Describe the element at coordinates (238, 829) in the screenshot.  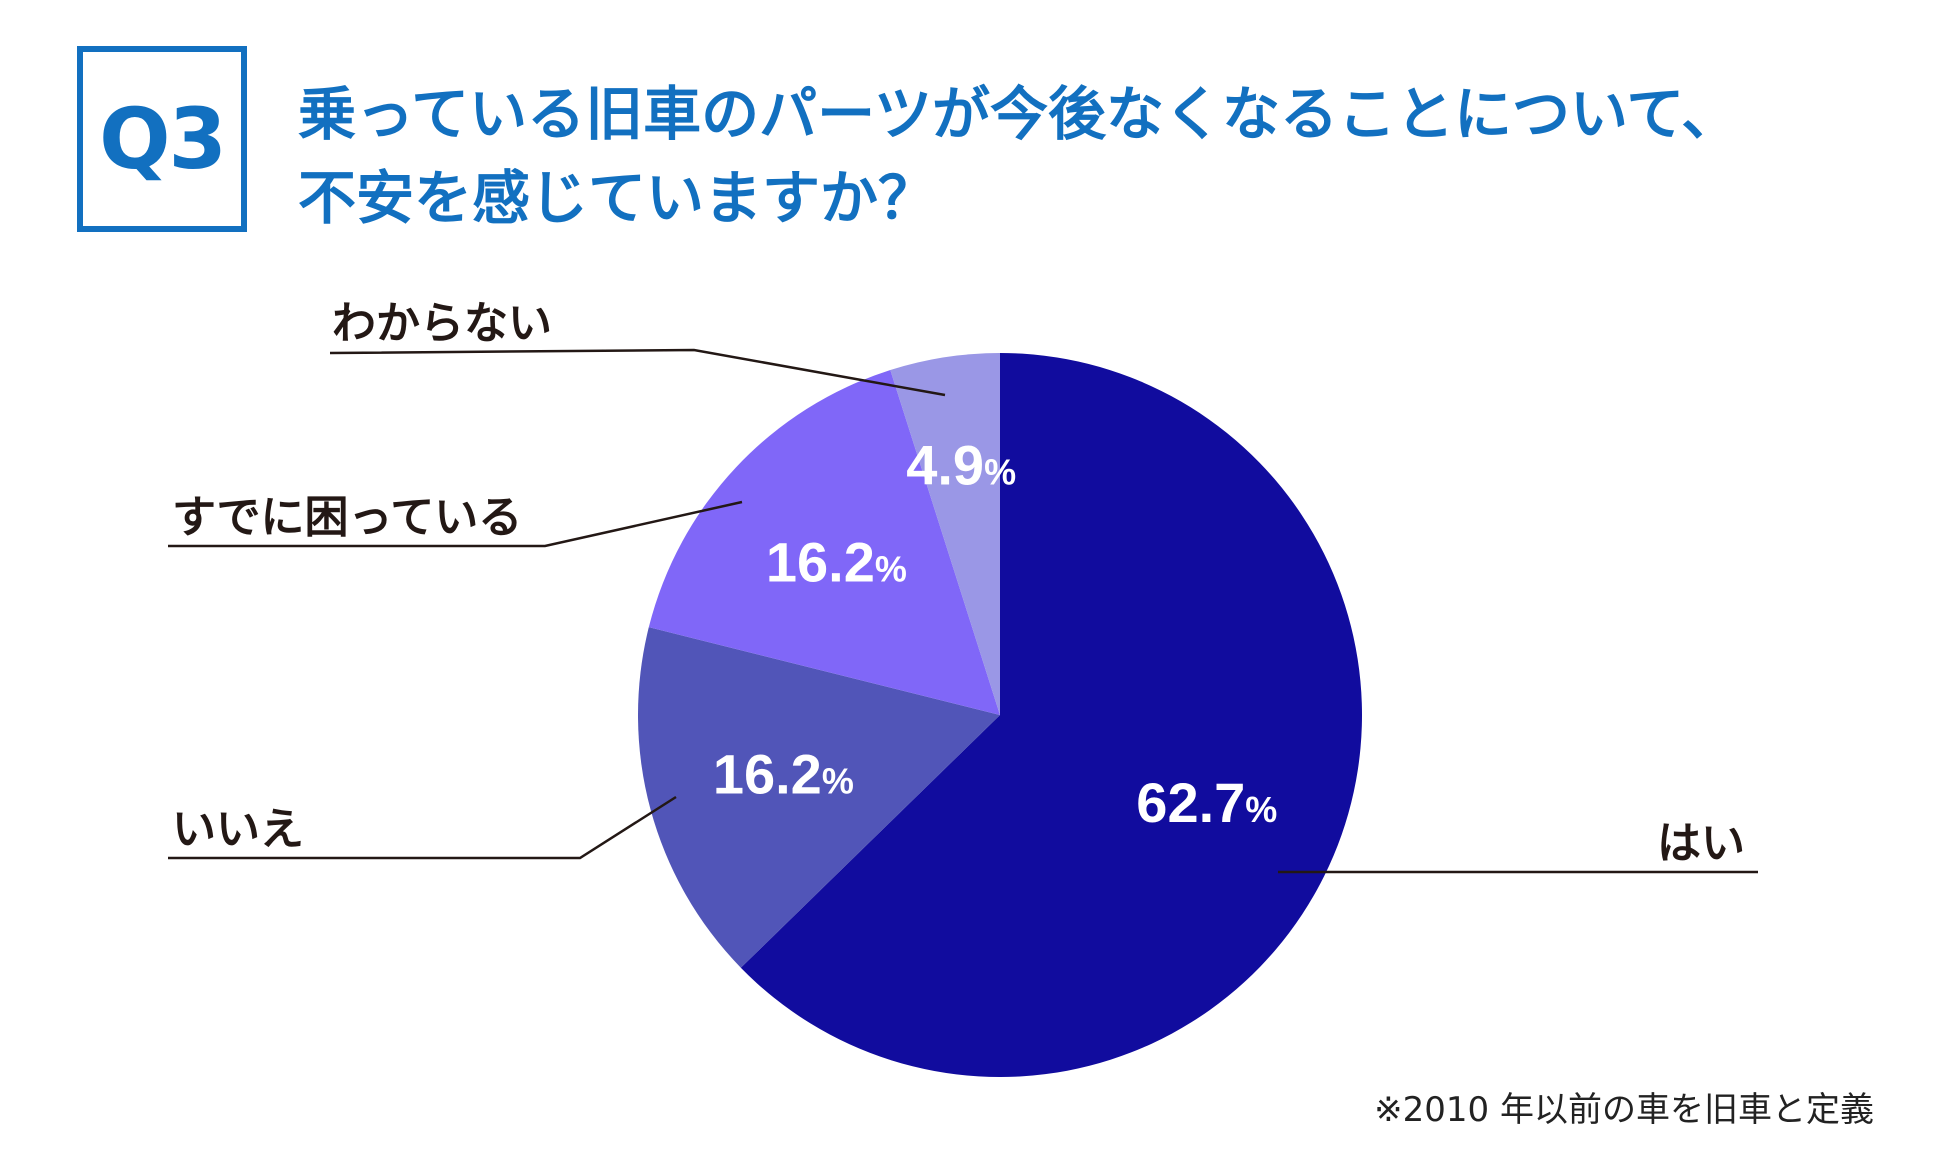
I see `slice-category-label: いいえ` at that location.